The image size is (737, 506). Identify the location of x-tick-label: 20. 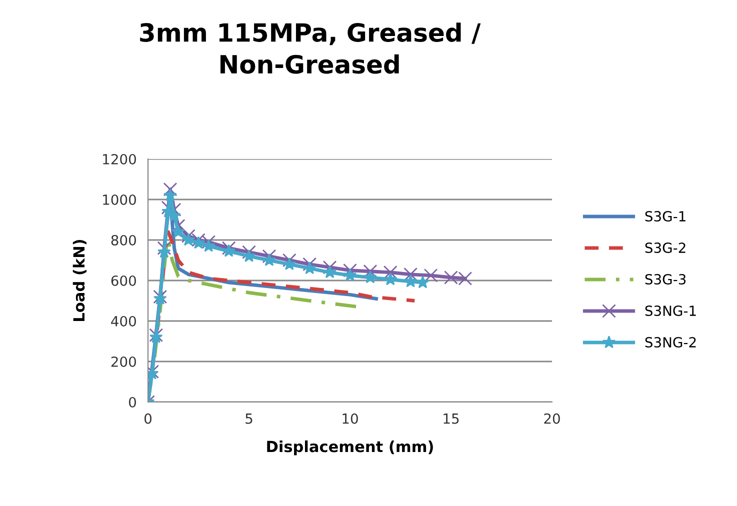
(552, 418).